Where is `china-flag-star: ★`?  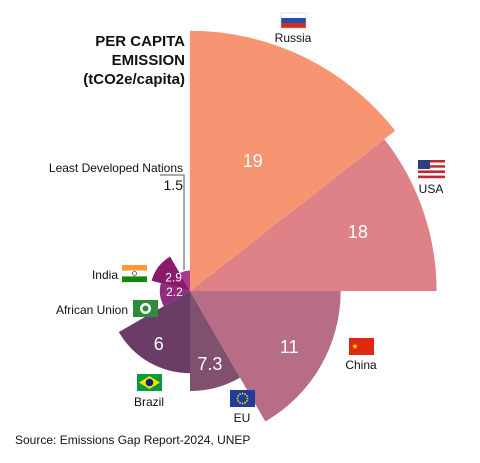
china-flag-star: ★ is located at coordinates (354, 346).